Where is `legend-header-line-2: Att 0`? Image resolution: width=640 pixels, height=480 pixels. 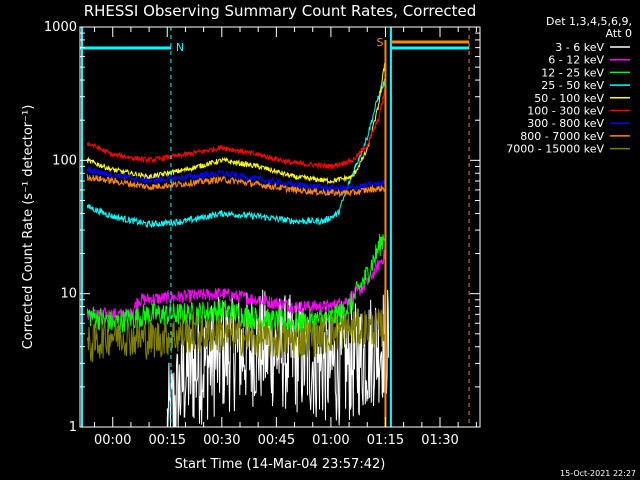
legend-header-line-2: Att 0 is located at coordinates (619, 33).